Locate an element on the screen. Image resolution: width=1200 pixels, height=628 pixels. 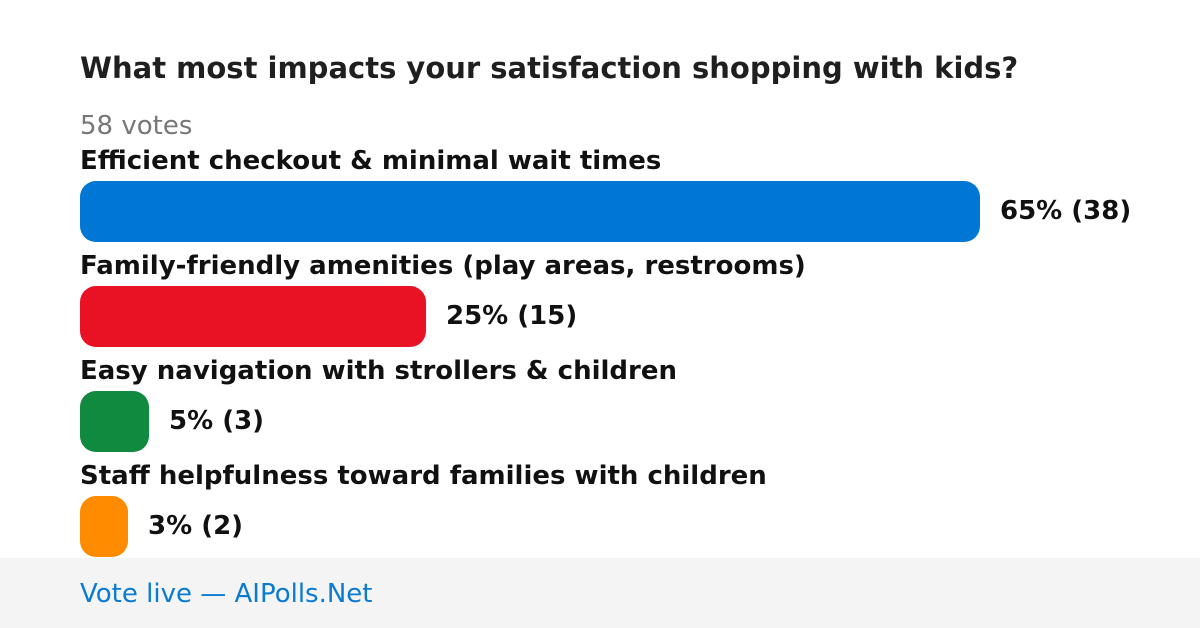
bar-value-label: 5% (3) is located at coordinates (217, 421).